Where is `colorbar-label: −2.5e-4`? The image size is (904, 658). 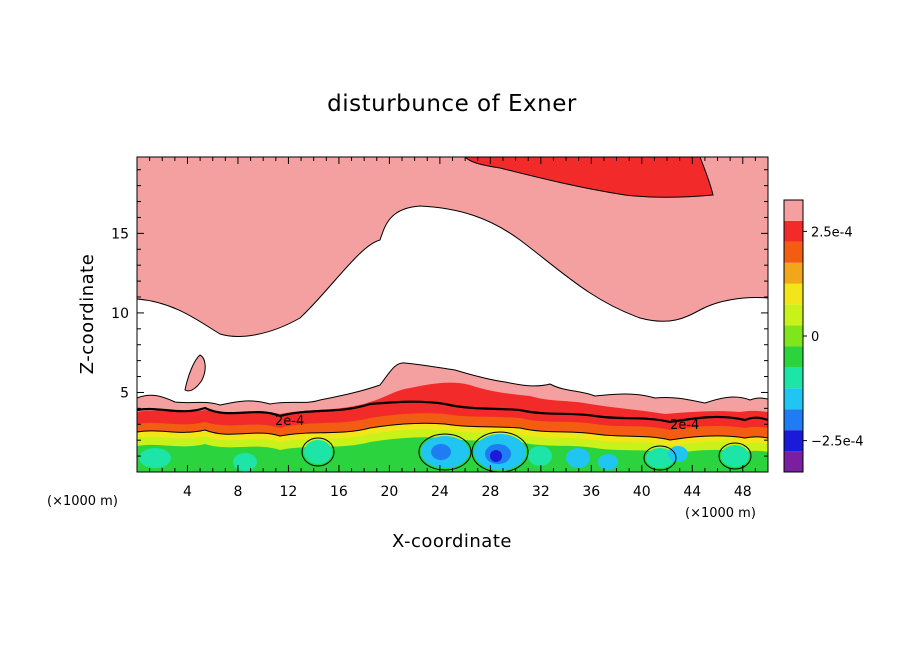 colorbar-label: −2.5e-4 is located at coordinates (837, 442).